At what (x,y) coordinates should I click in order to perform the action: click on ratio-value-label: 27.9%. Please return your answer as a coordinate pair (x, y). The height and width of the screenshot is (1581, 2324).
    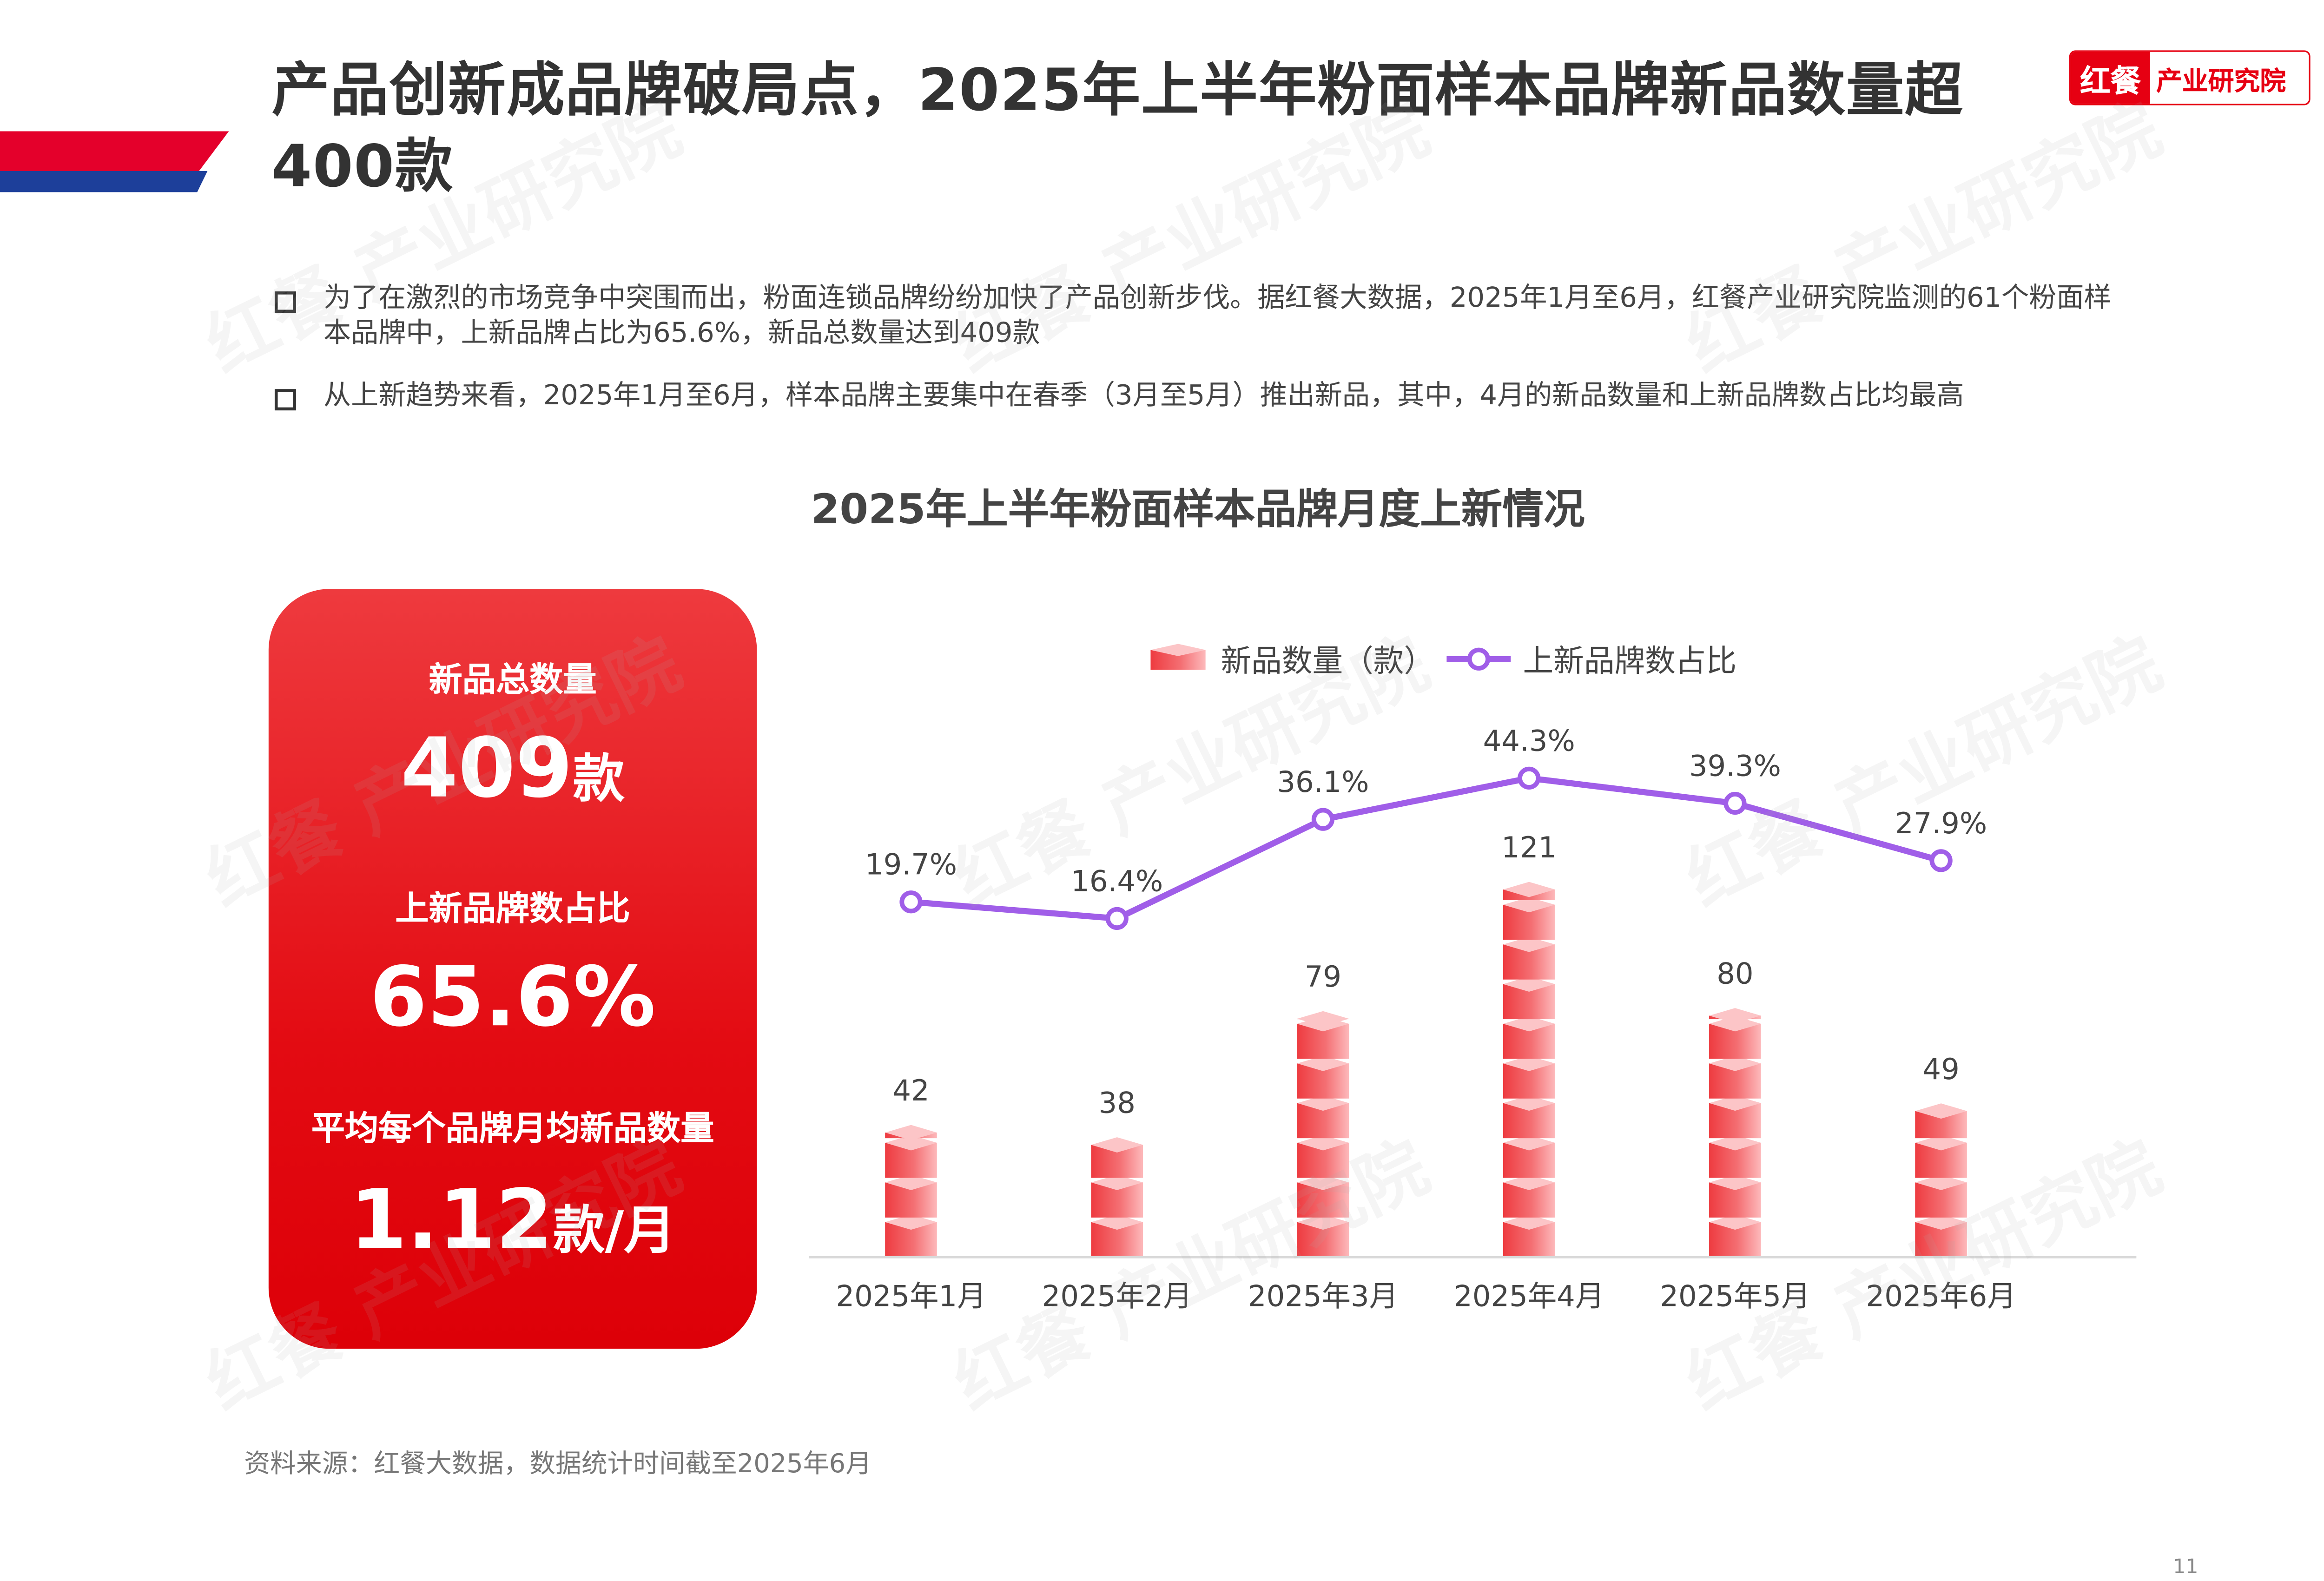
    Looking at the image, I should click on (1941, 823).